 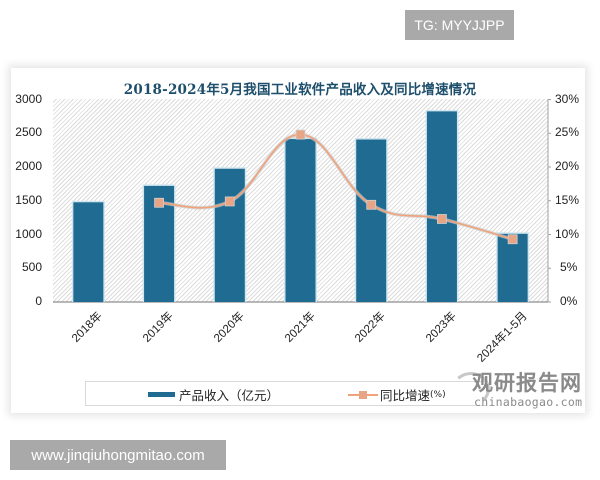 I want to click on left-tick-label: 500, so click(x=31, y=267).